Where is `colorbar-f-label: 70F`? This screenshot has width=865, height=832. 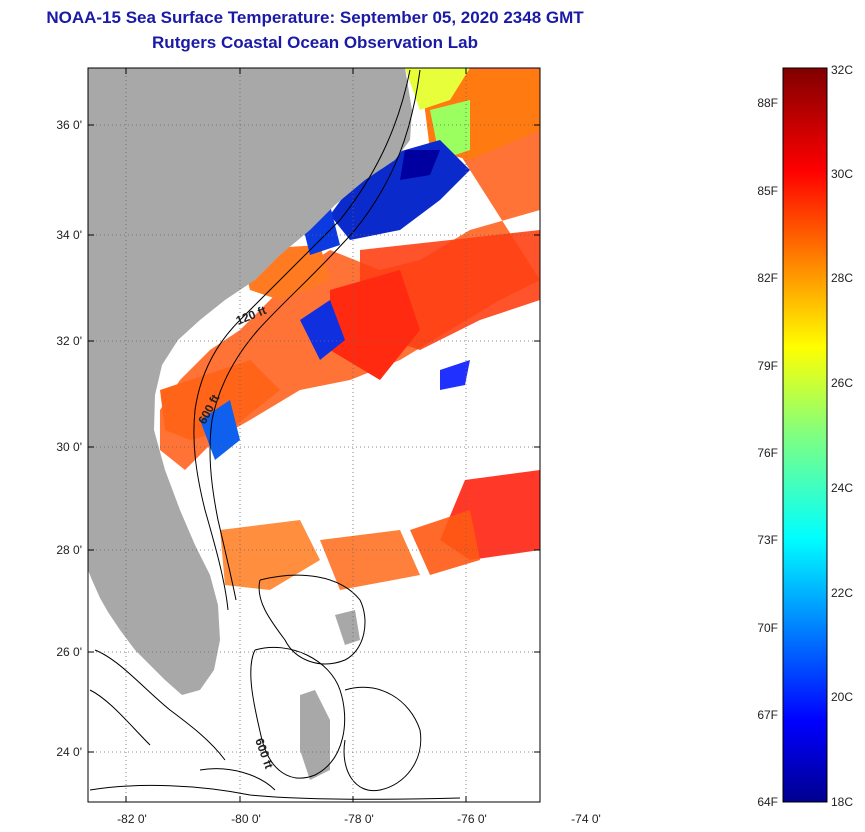
colorbar-f-label: 70F is located at coordinates (767, 628).